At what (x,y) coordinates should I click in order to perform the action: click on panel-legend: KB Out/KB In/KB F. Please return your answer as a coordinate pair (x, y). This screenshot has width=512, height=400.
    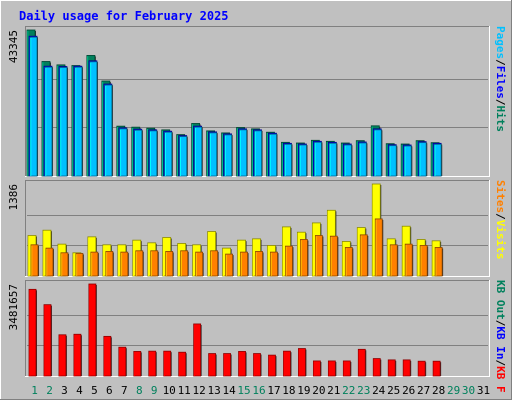
    Looking at the image, I should click on (500, 336).